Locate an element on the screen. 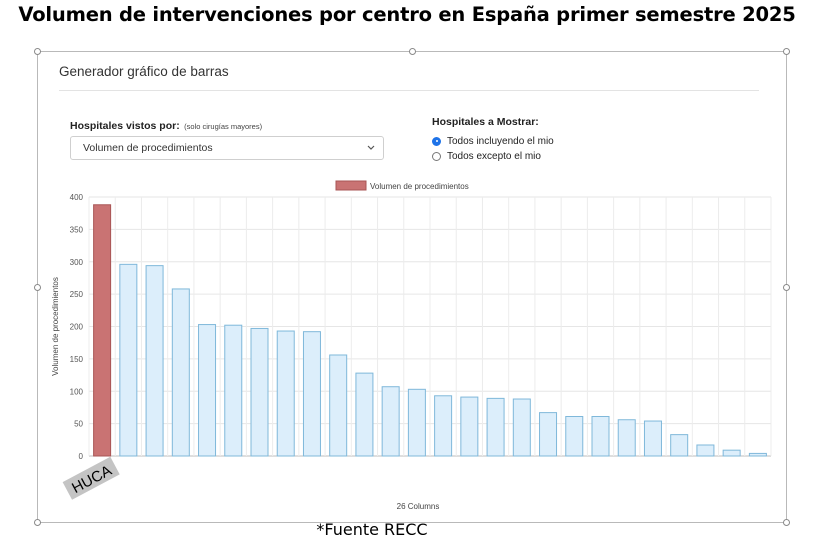 This screenshot has height=543, width=814. highlight-category-badge-bg is located at coordinates (91, 478).